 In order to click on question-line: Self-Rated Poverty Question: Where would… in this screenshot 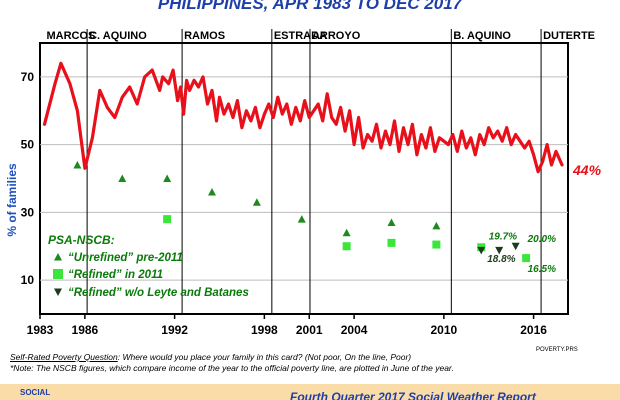, I will do `click(312, 357)`.